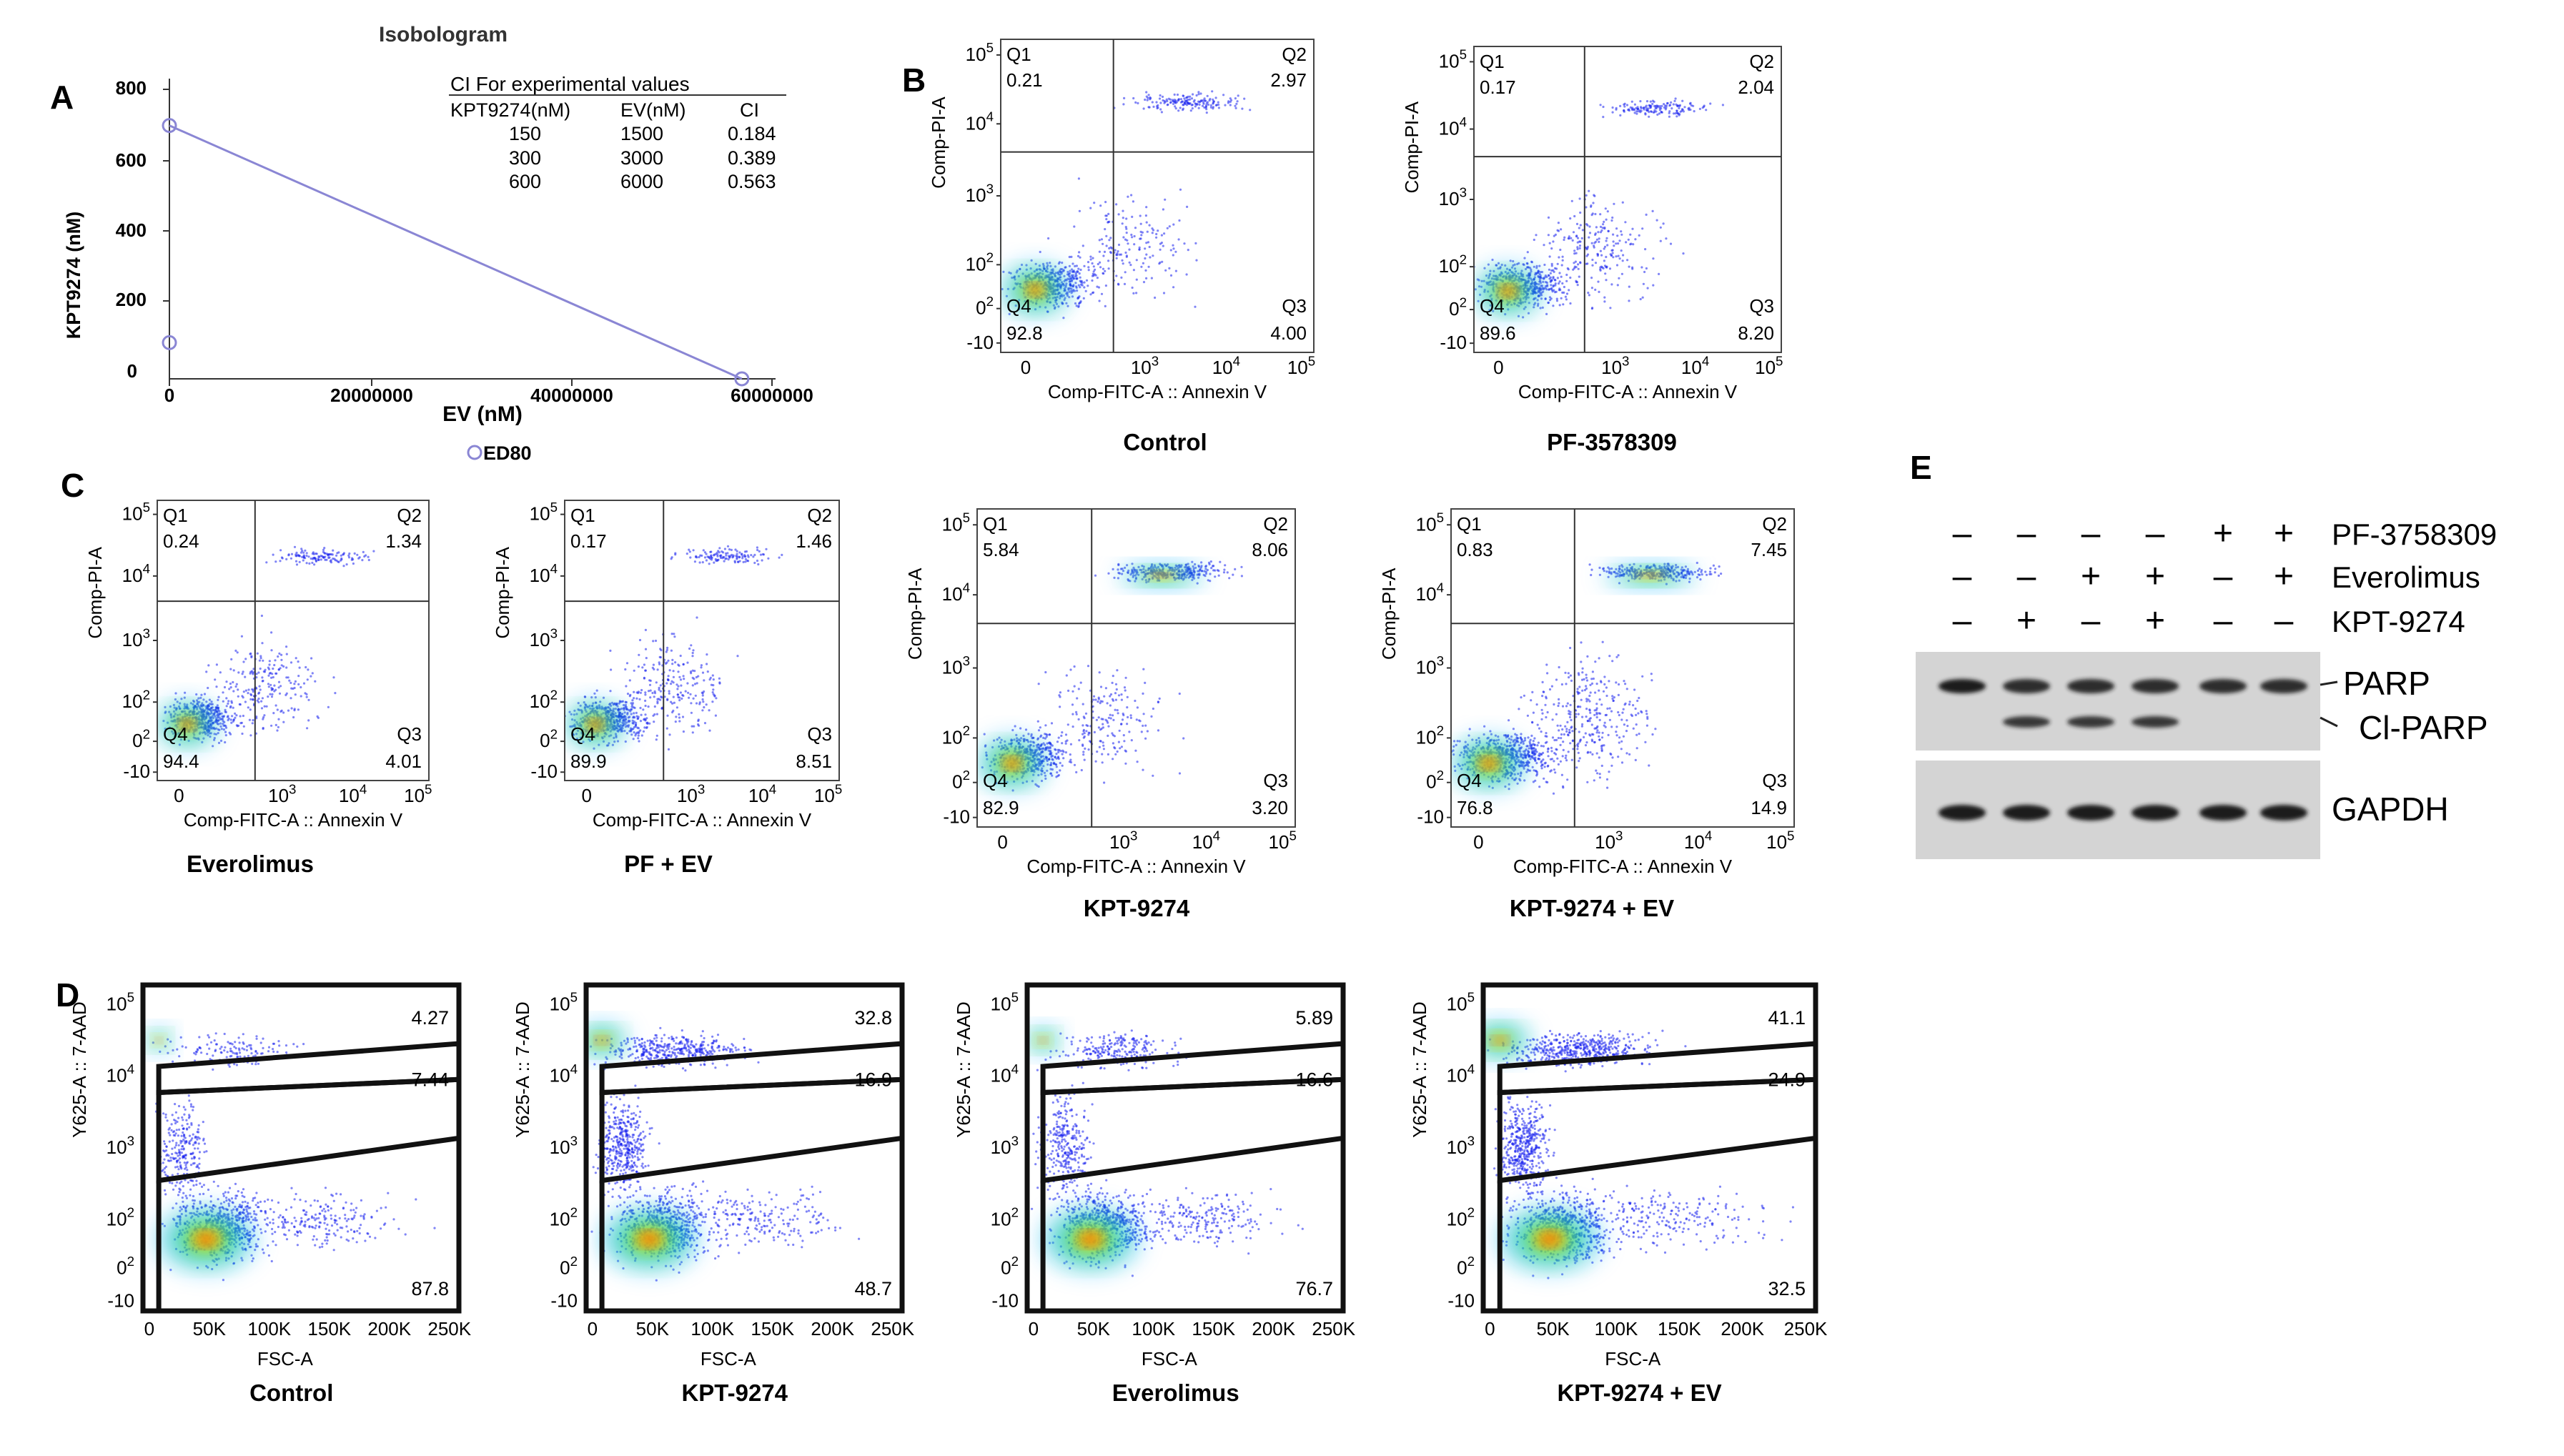 The image size is (2564, 1456). What do you see at coordinates (1137, 908) in the screenshot?
I see `plot-caption: KPT-9274` at bounding box center [1137, 908].